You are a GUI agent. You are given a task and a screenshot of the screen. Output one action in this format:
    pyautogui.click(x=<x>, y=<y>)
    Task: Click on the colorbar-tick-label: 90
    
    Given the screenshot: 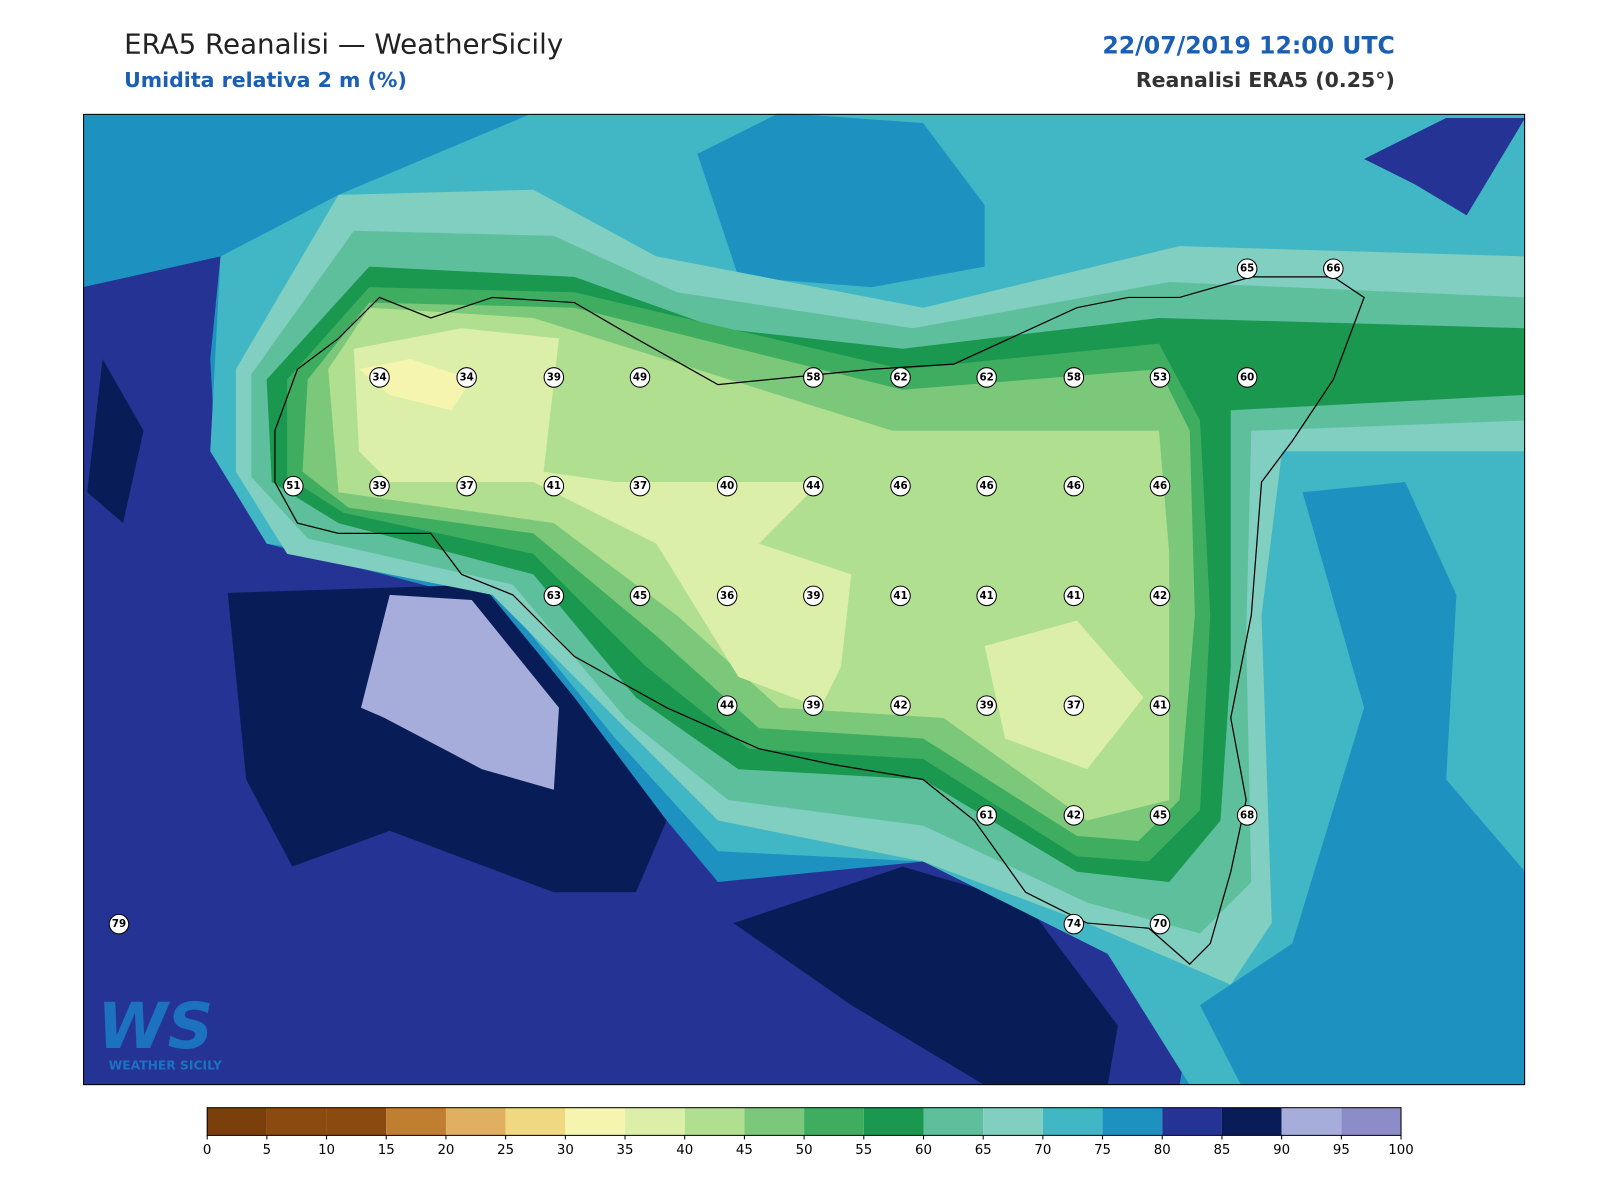 What is the action you would take?
    pyautogui.click(x=1281, y=1150)
    